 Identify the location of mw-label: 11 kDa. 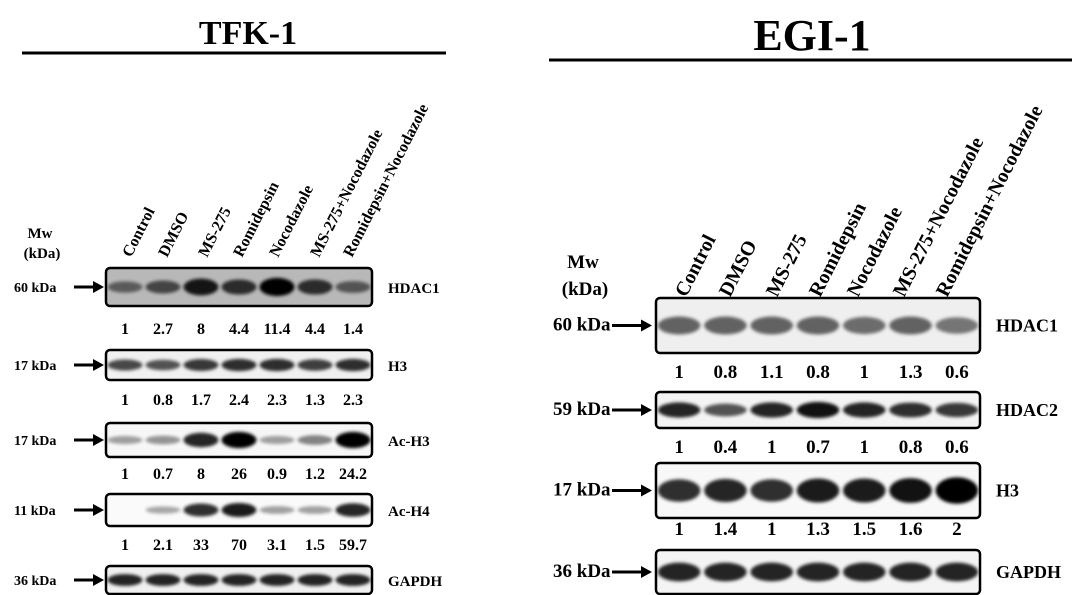
(35, 511).